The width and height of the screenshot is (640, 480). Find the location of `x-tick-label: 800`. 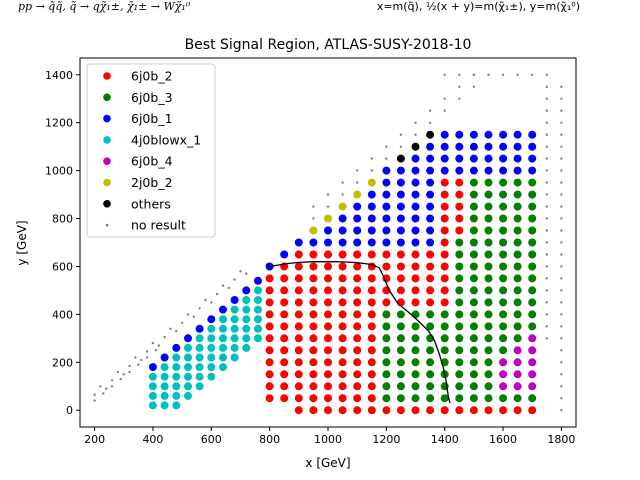

x-tick-label: 800 is located at coordinates (269, 439).